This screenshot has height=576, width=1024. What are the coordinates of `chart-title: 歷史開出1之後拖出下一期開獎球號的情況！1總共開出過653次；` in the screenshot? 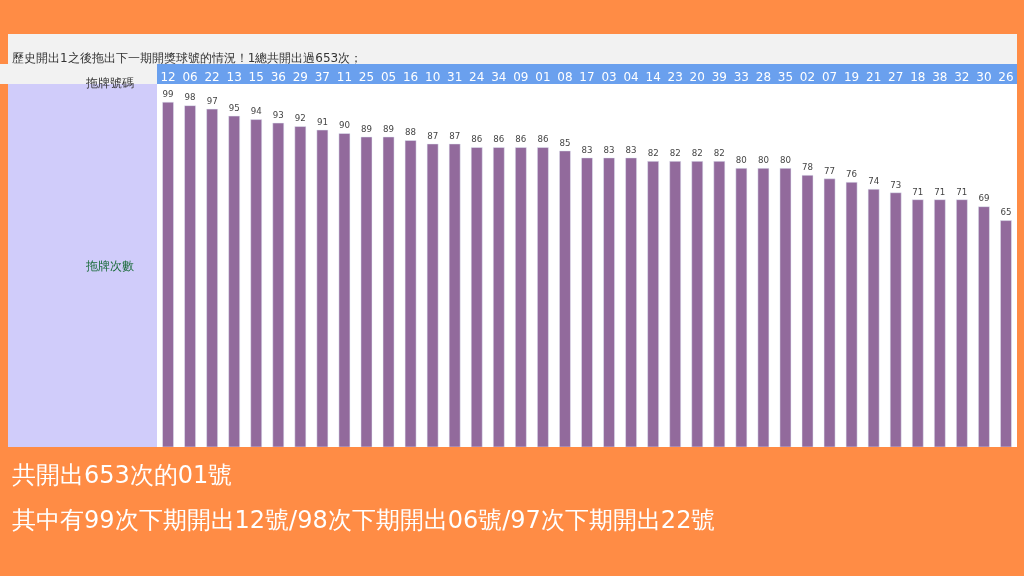 It's located at (187, 58).